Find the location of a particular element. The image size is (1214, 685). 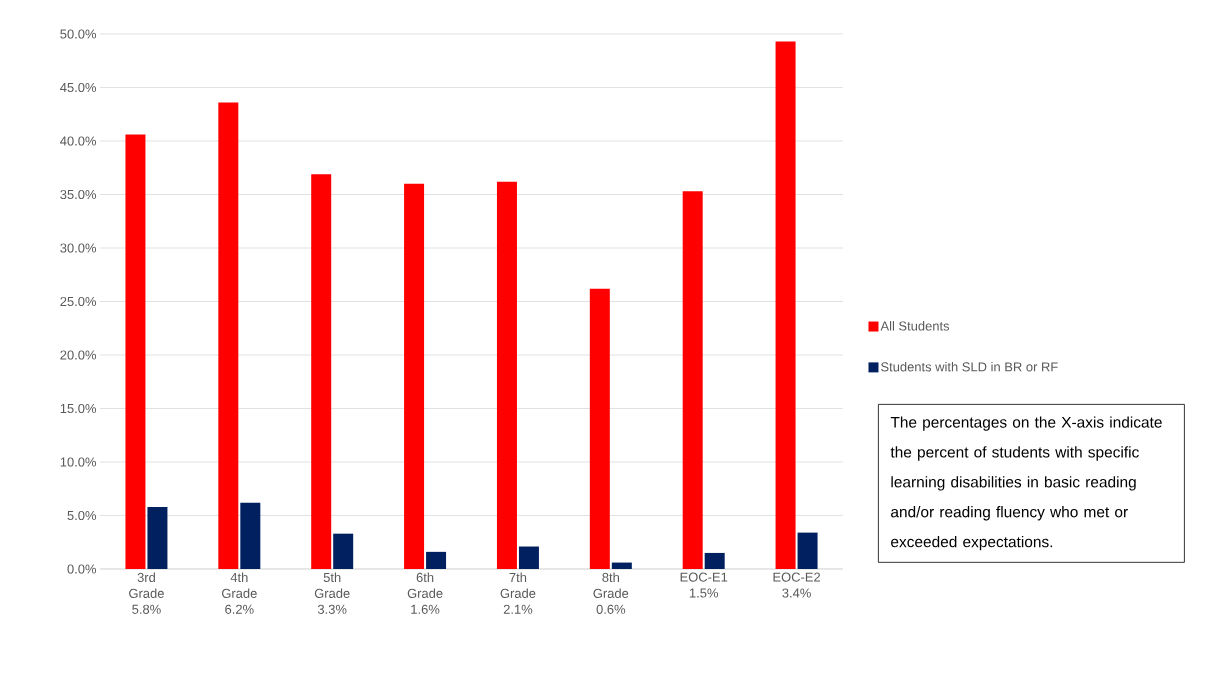

x-tick-label: 8th Grade 0.6% is located at coordinates (611, 593).